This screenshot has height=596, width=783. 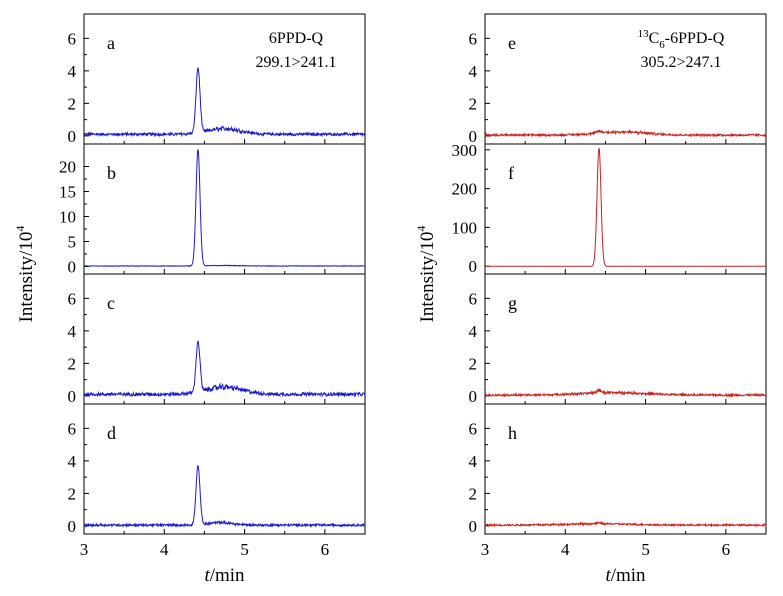 What do you see at coordinates (465, 150) in the screenshot?
I see `y-tick-label: 300` at bounding box center [465, 150].